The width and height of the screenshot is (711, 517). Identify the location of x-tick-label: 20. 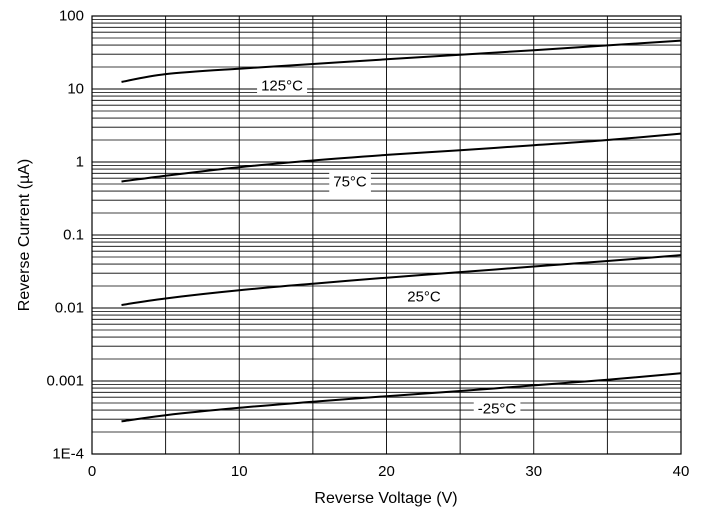
(386, 471).